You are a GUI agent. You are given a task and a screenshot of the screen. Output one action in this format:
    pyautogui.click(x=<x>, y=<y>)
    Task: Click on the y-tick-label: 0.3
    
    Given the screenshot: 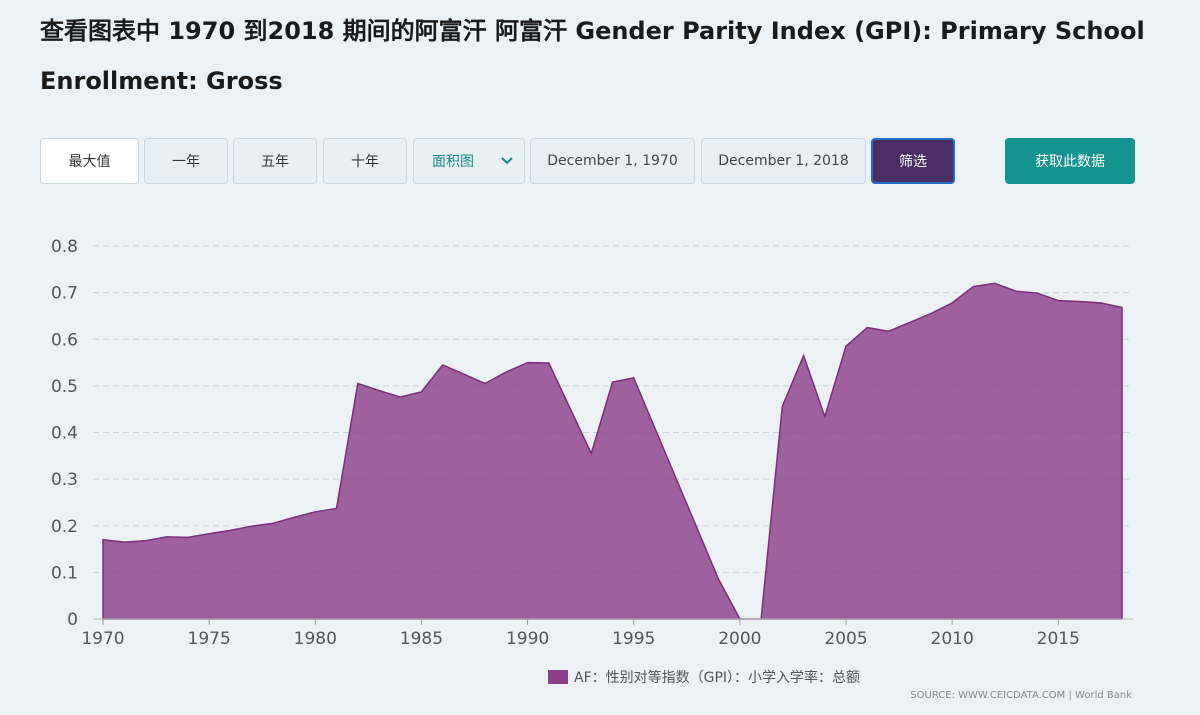 What is the action you would take?
    pyautogui.click(x=64, y=480)
    